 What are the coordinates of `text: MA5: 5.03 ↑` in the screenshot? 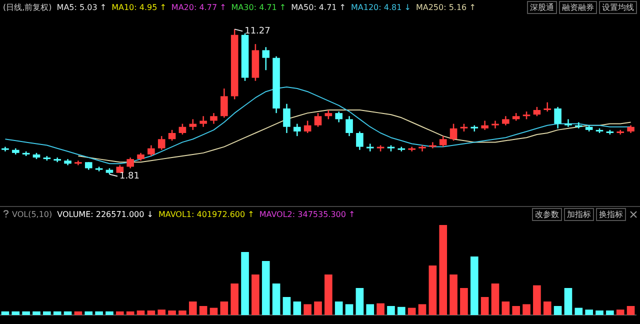 It's located at (81, 7).